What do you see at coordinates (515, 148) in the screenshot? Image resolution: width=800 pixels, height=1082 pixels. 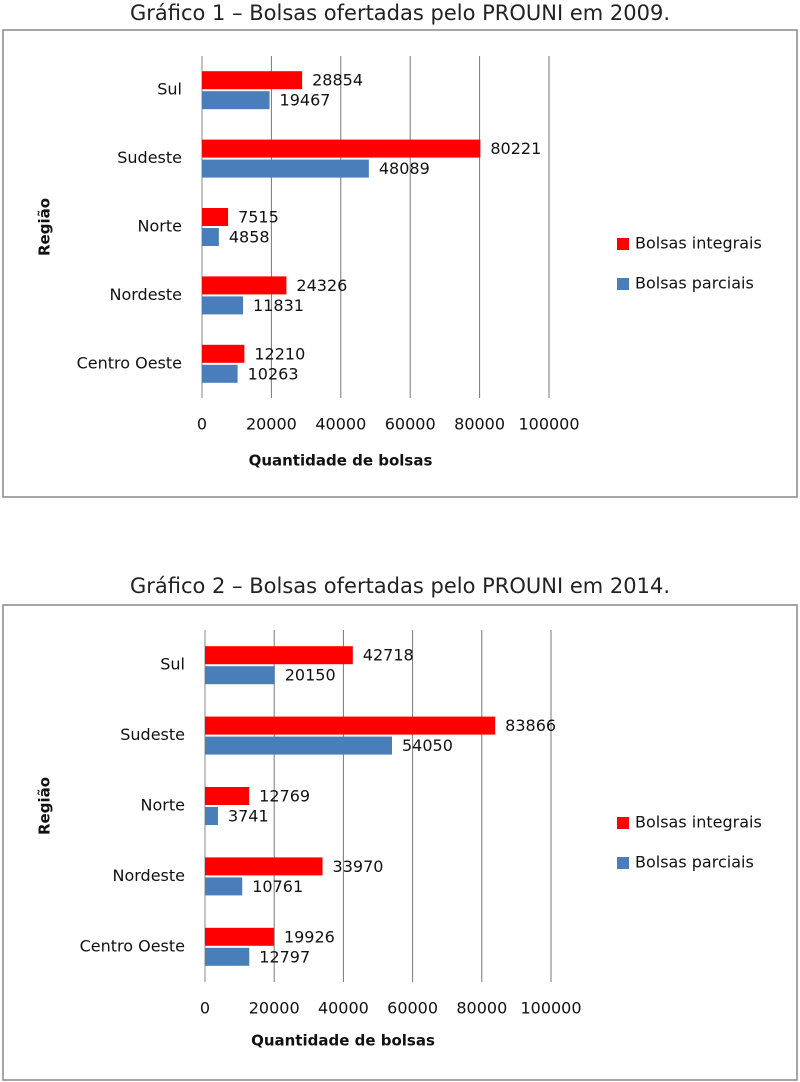 I see `value-label: 80221` at bounding box center [515, 148].